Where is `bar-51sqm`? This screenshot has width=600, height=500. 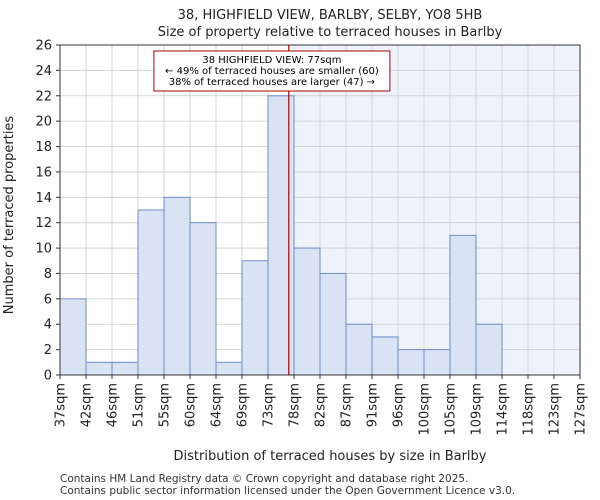 bar-51sqm is located at coordinates (151, 292).